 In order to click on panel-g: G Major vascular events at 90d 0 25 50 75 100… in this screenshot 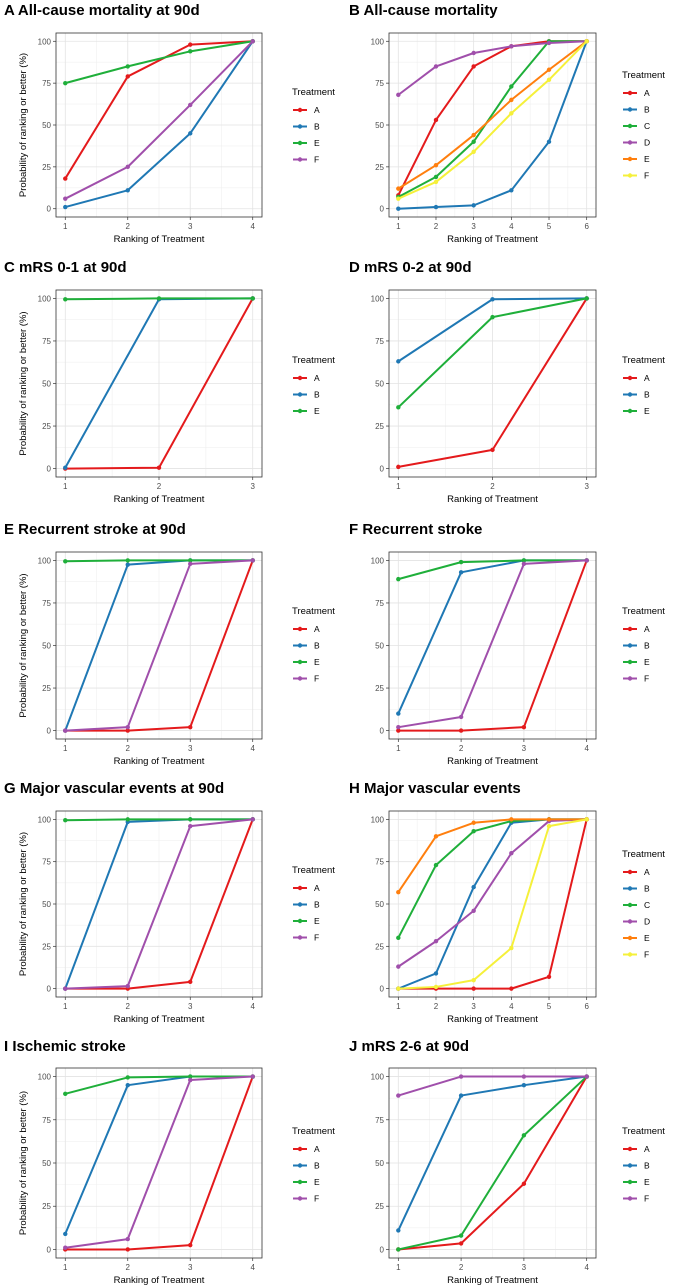, I will do `click(169, 902)`.